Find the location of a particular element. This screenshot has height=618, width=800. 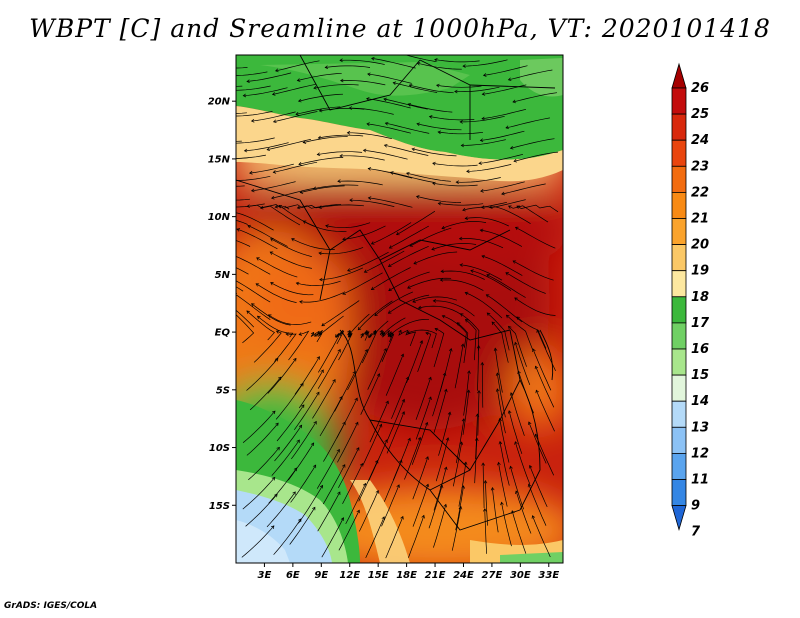

lat-label: 10S is located at coordinates (219, 448).